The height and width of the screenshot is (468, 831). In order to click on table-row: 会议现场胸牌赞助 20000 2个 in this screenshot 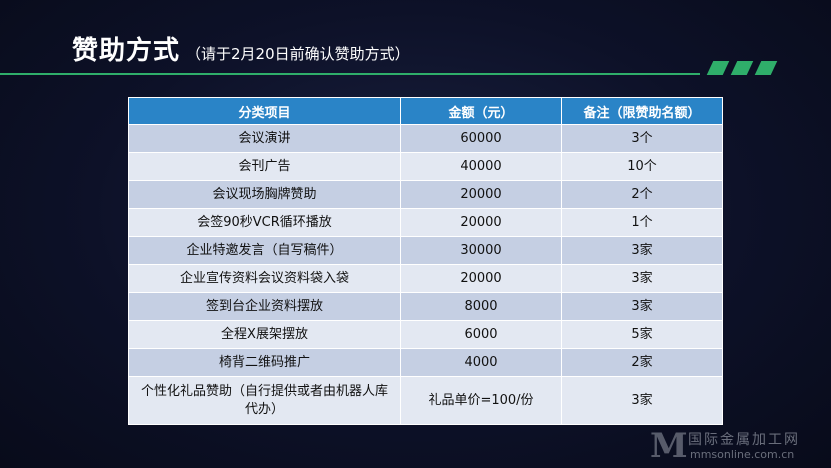, I will do `click(425, 194)`.